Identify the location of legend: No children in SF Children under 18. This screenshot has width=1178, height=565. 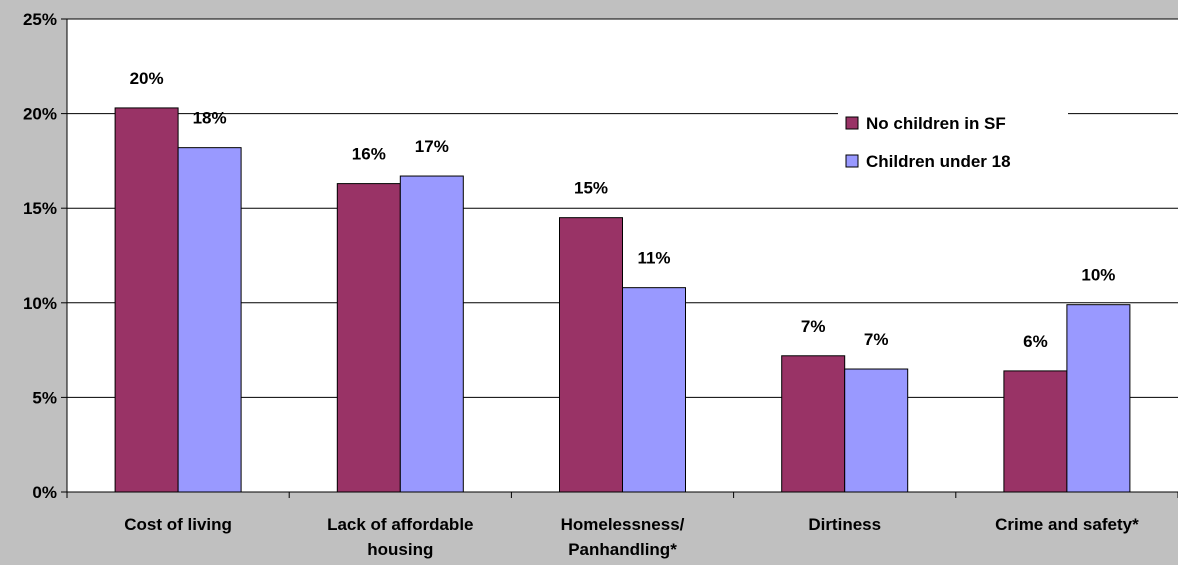
(953, 140).